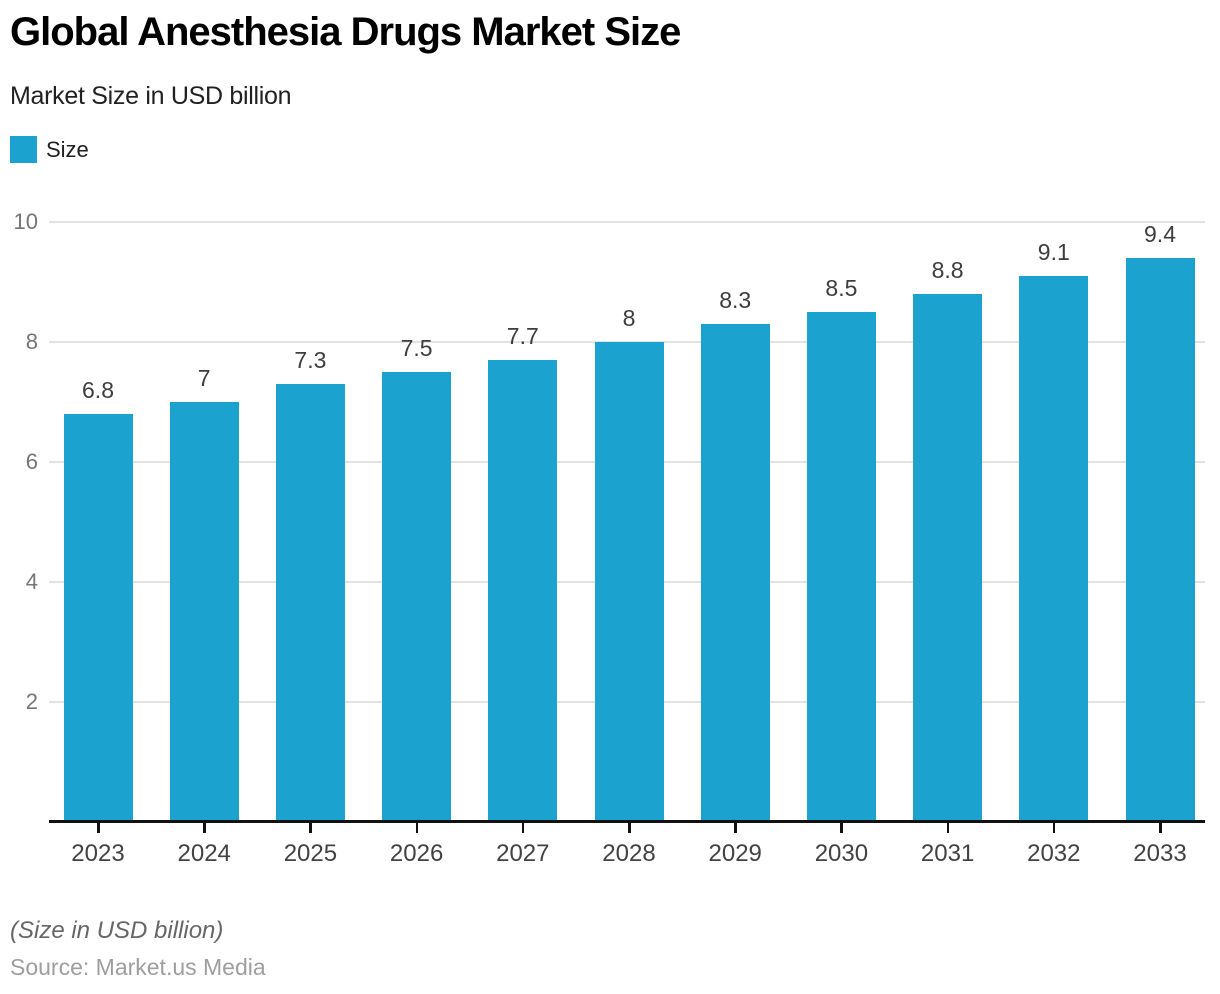 This screenshot has height=994, width=1220. Describe the element at coordinates (117, 930) in the screenshot. I see `size-unit-note: (Size in USD billion)` at that location.